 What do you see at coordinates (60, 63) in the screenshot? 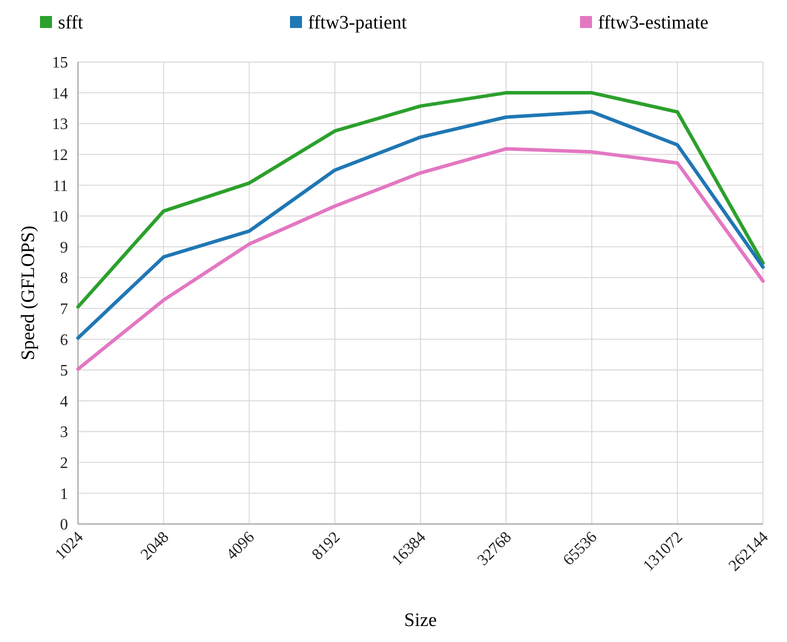
I see `y-tick-label: 15` at bounding box center [60, 63].